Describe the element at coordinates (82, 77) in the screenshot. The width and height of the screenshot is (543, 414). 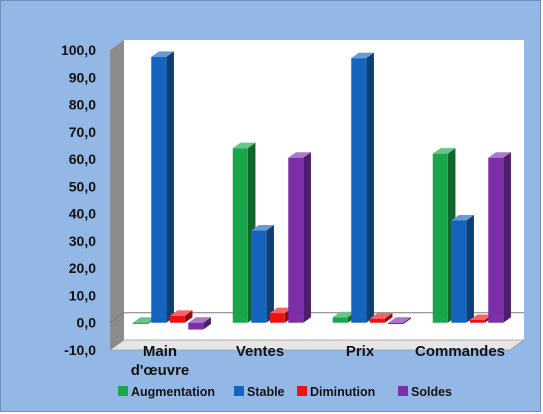
I see `y-tick-label: 90,0` at that location.